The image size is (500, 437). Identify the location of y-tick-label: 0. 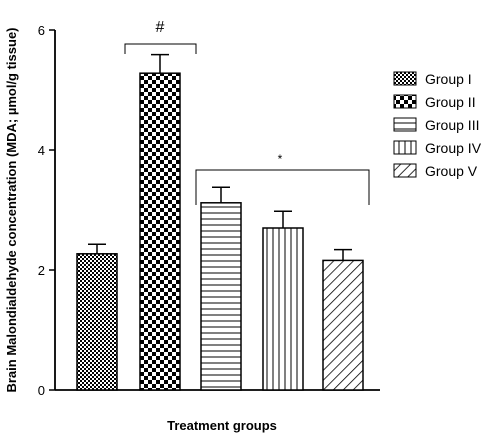
(41, 390).